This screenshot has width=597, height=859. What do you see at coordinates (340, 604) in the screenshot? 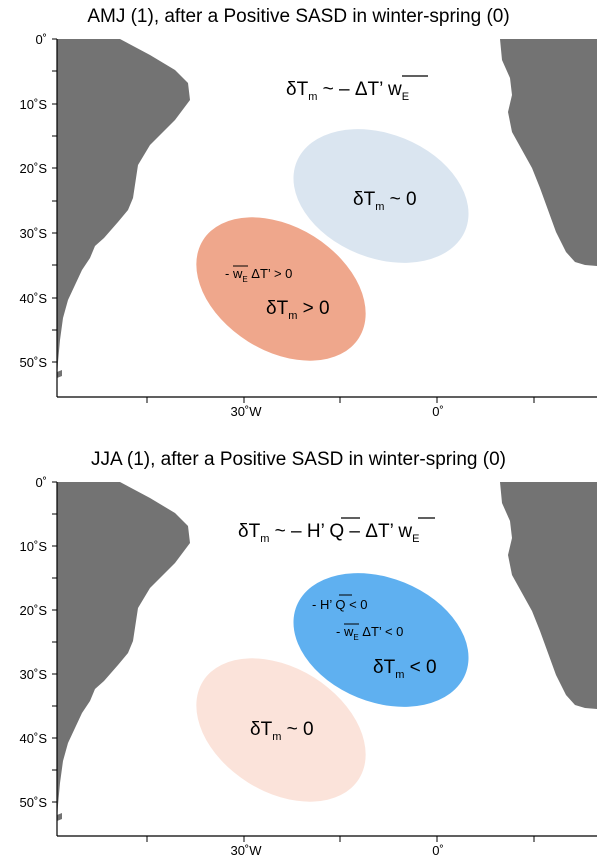
I see `heatflux-term-label: - H’ Q < 0` at bounding box center [340, 604].